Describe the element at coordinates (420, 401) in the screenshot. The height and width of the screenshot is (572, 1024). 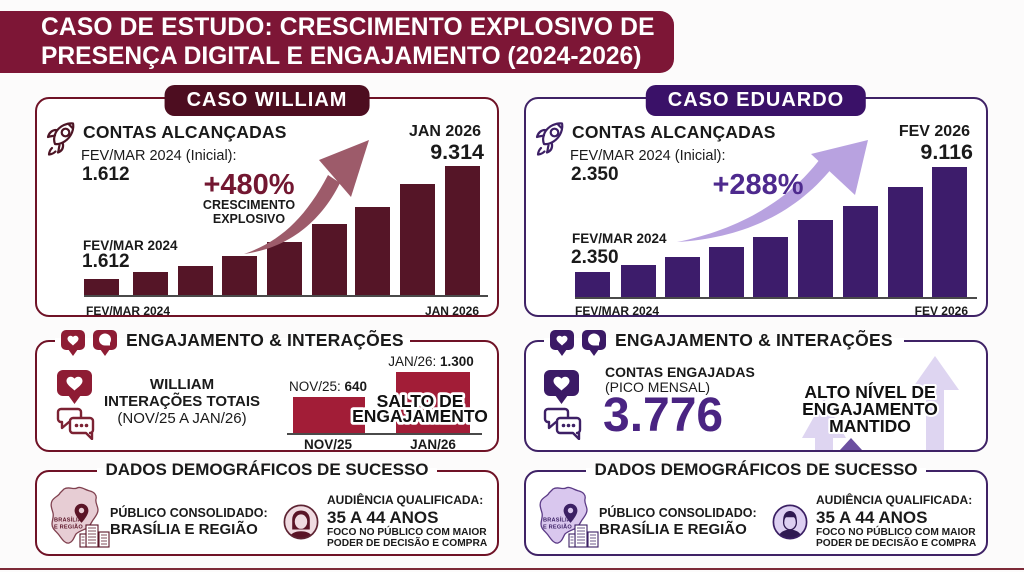
I see `svg-text: SALTO DE` at that location.